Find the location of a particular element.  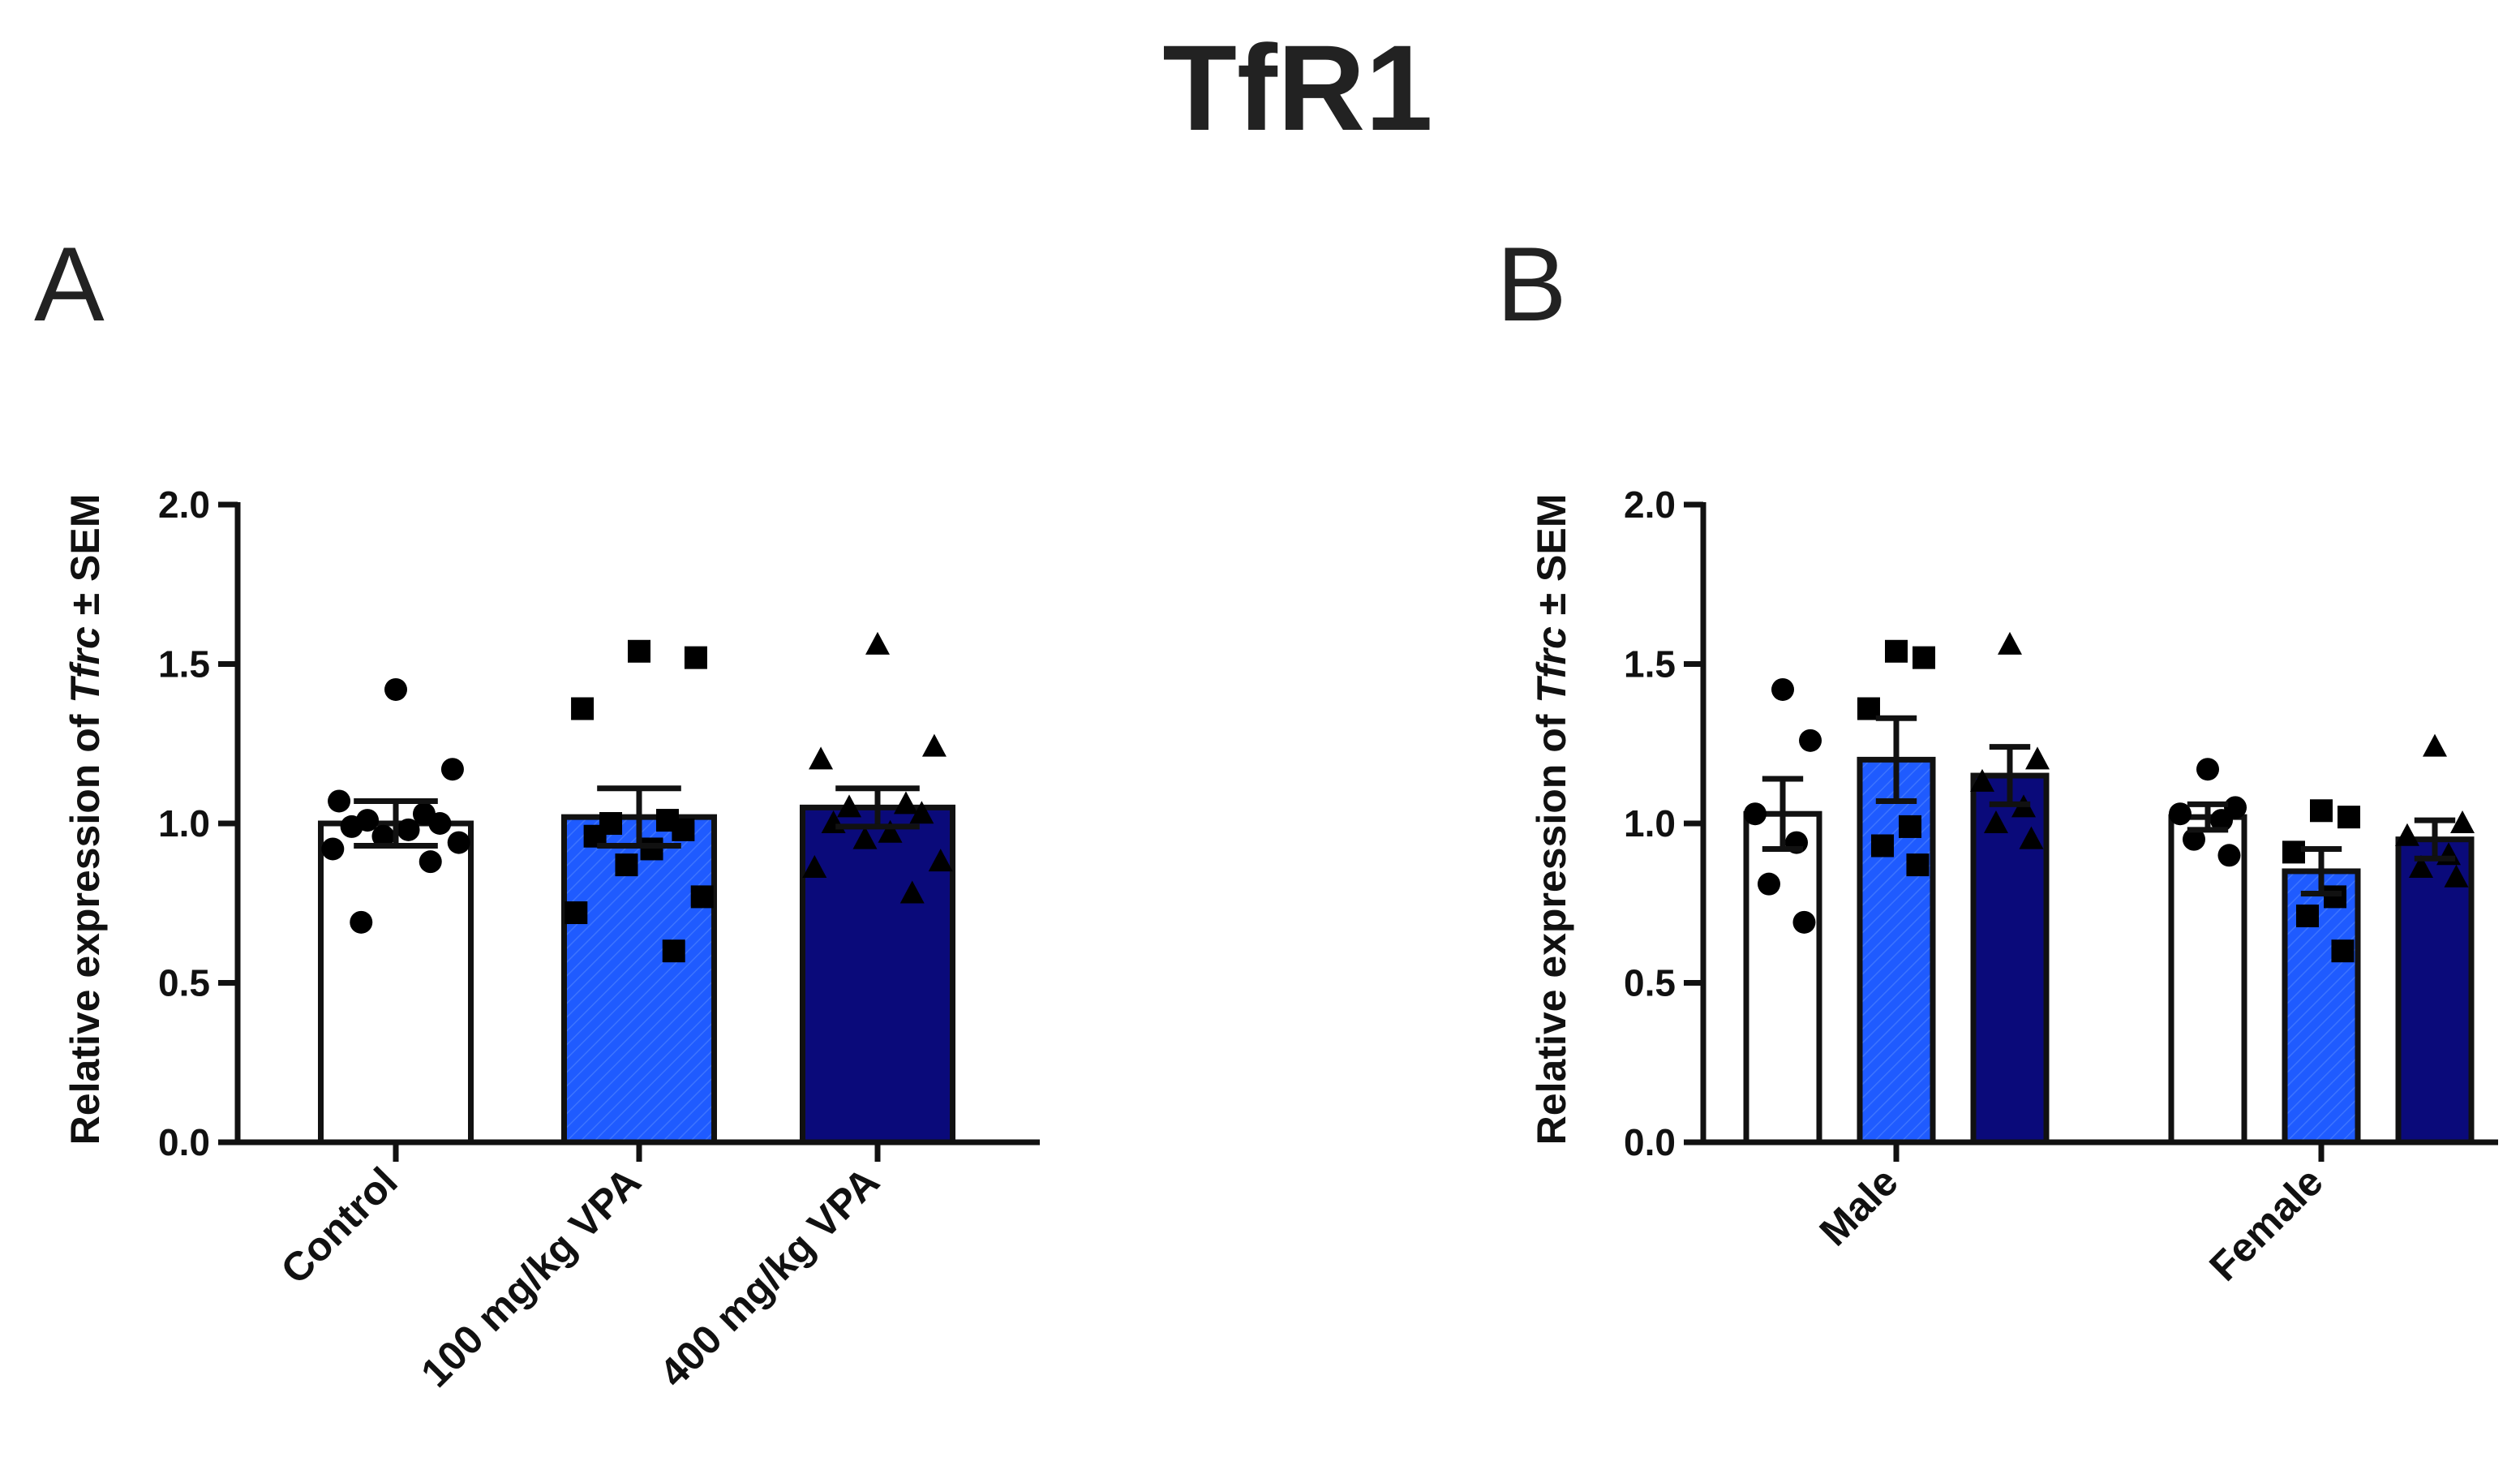

panel-b-y-tick-label: 0.5 is located at coordinates (1650, 983).